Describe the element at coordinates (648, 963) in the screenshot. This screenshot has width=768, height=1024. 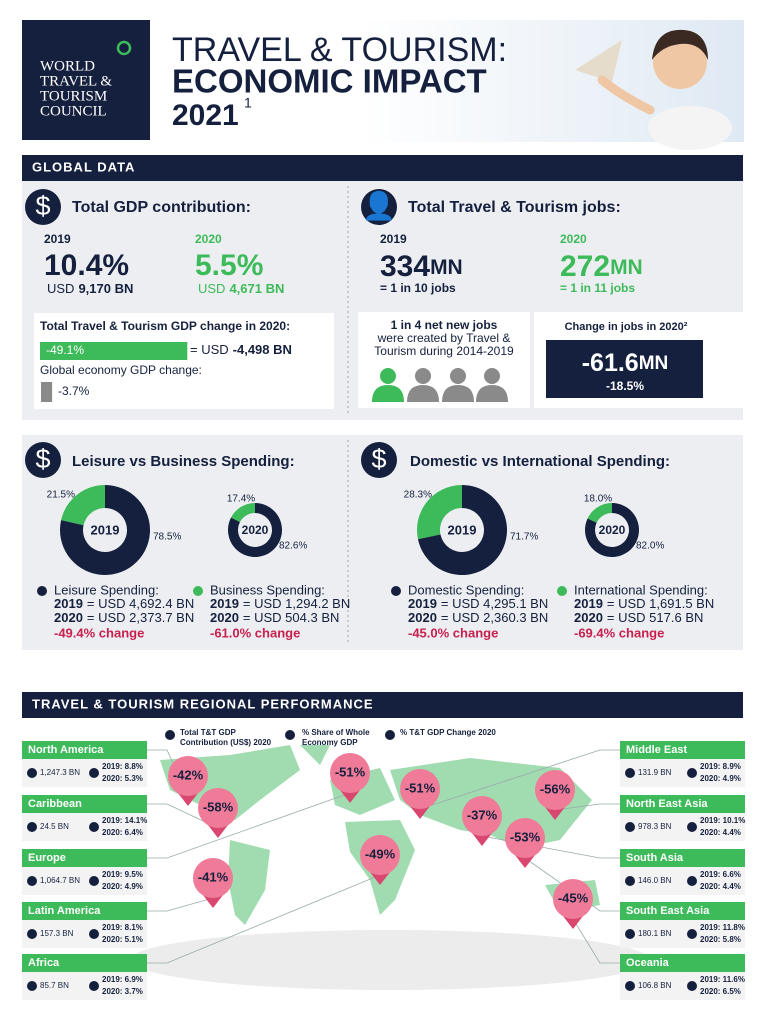
I see `region-name: Oceania` at that location.